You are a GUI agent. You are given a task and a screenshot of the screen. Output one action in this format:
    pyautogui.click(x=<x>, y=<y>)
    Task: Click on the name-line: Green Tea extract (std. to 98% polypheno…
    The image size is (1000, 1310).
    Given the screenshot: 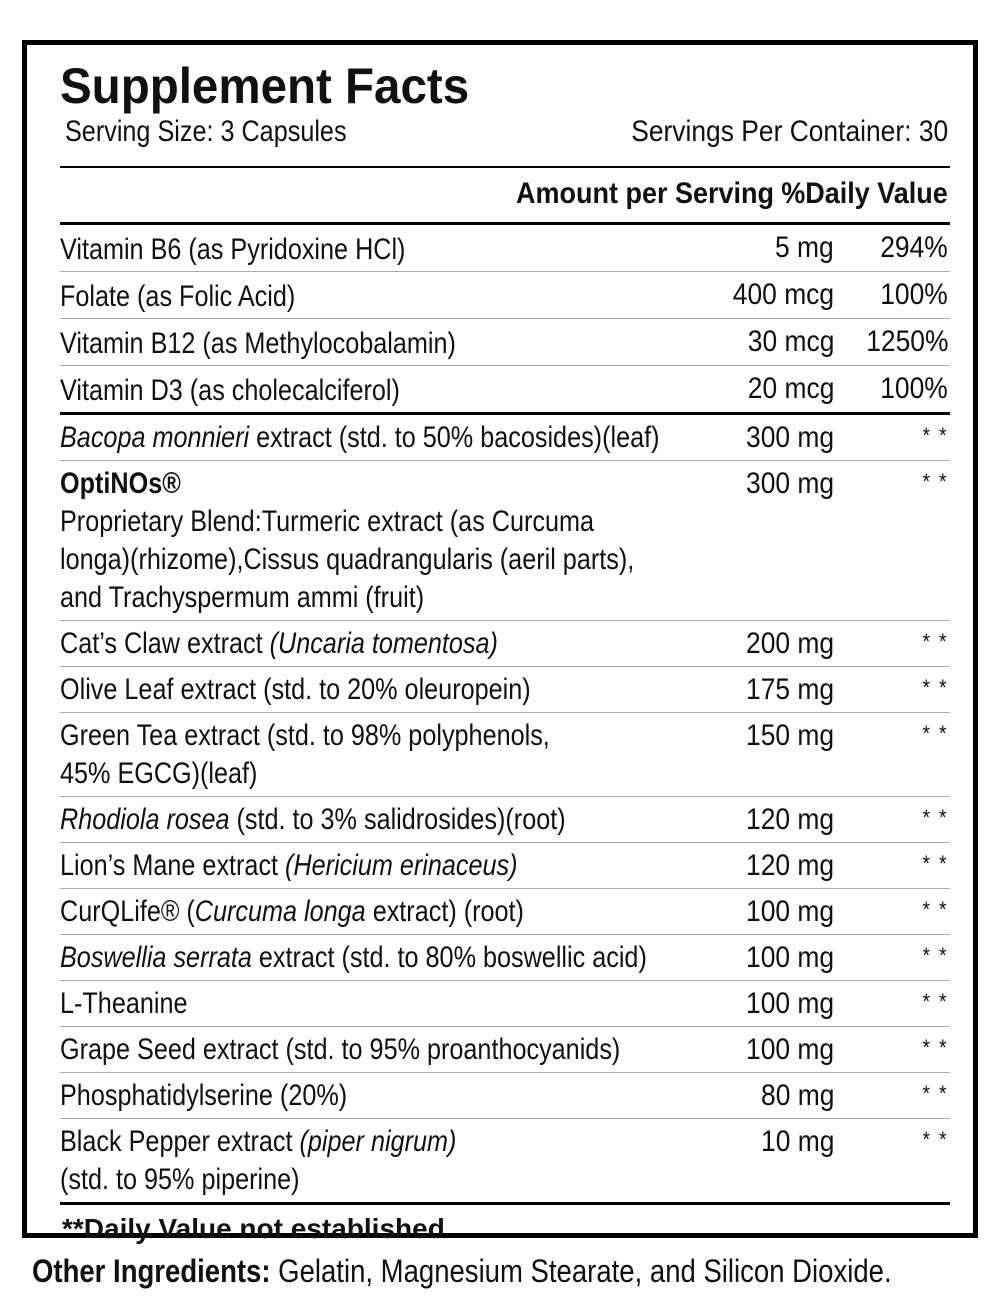 What is the action you would take?
    pyautogui.click(x=383, y=736)
    